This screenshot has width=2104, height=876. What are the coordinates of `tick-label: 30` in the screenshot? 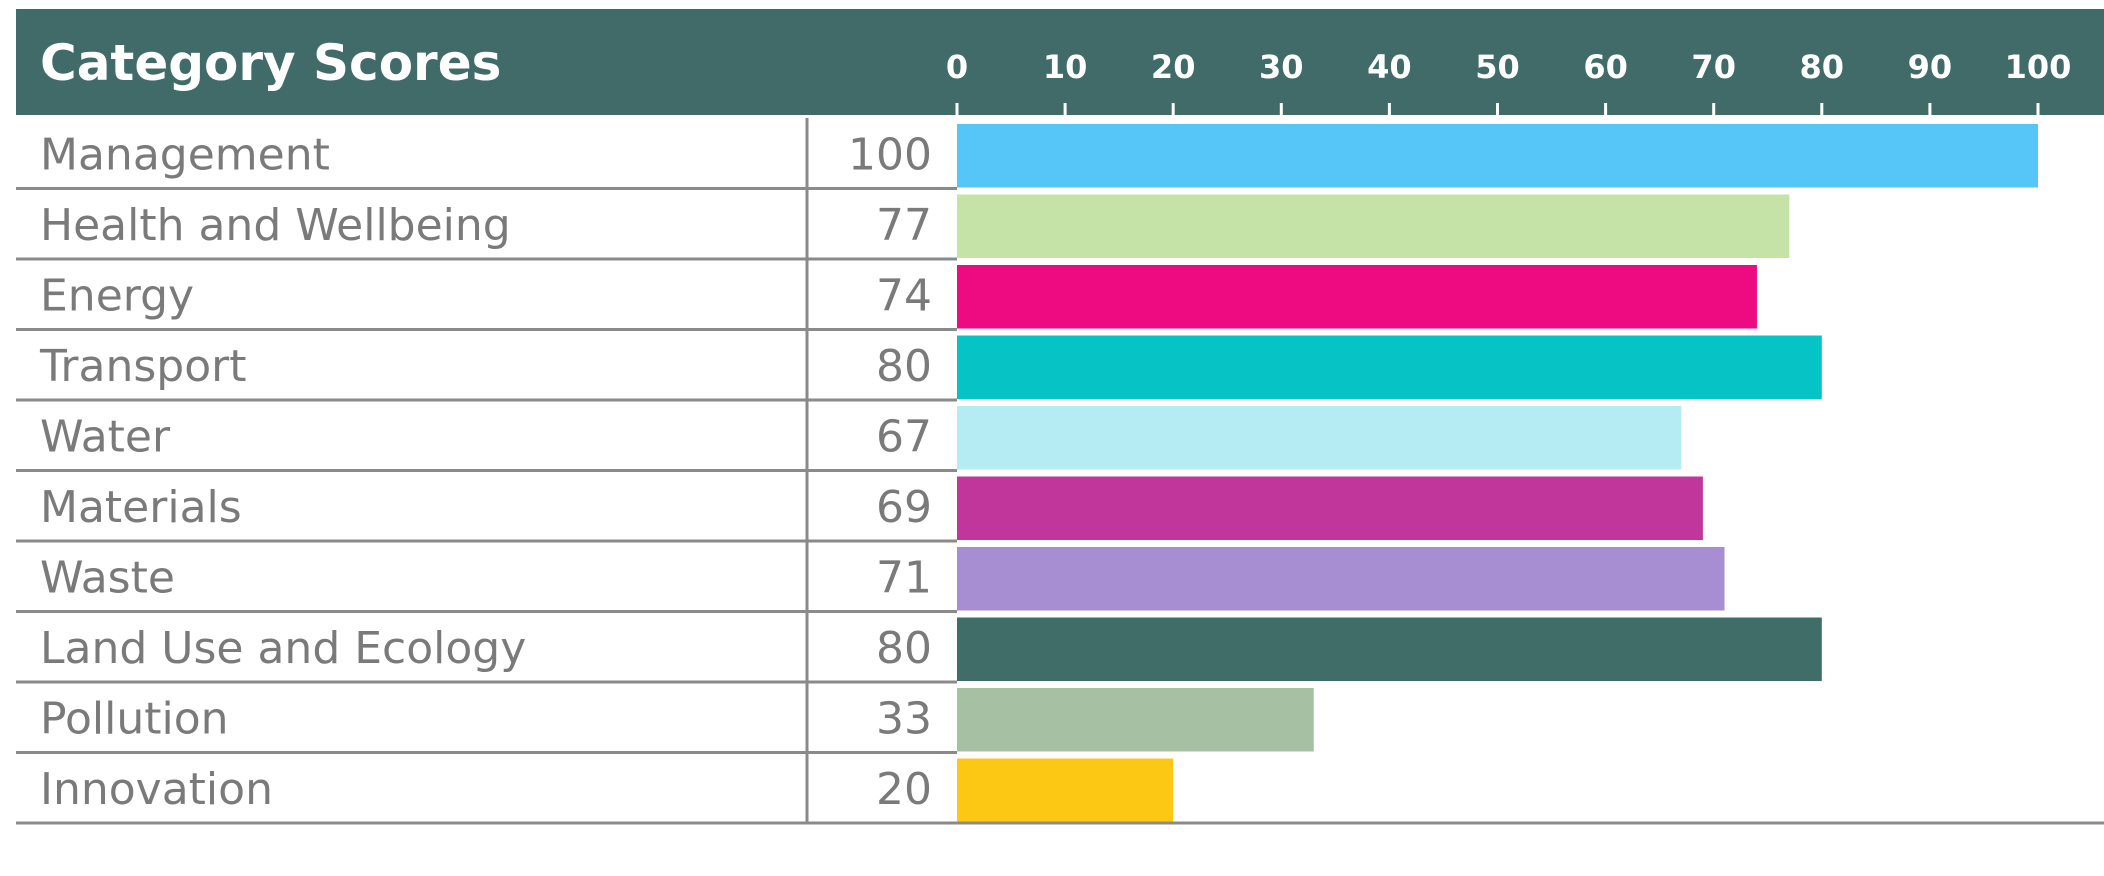 It's located at (1281, 67).